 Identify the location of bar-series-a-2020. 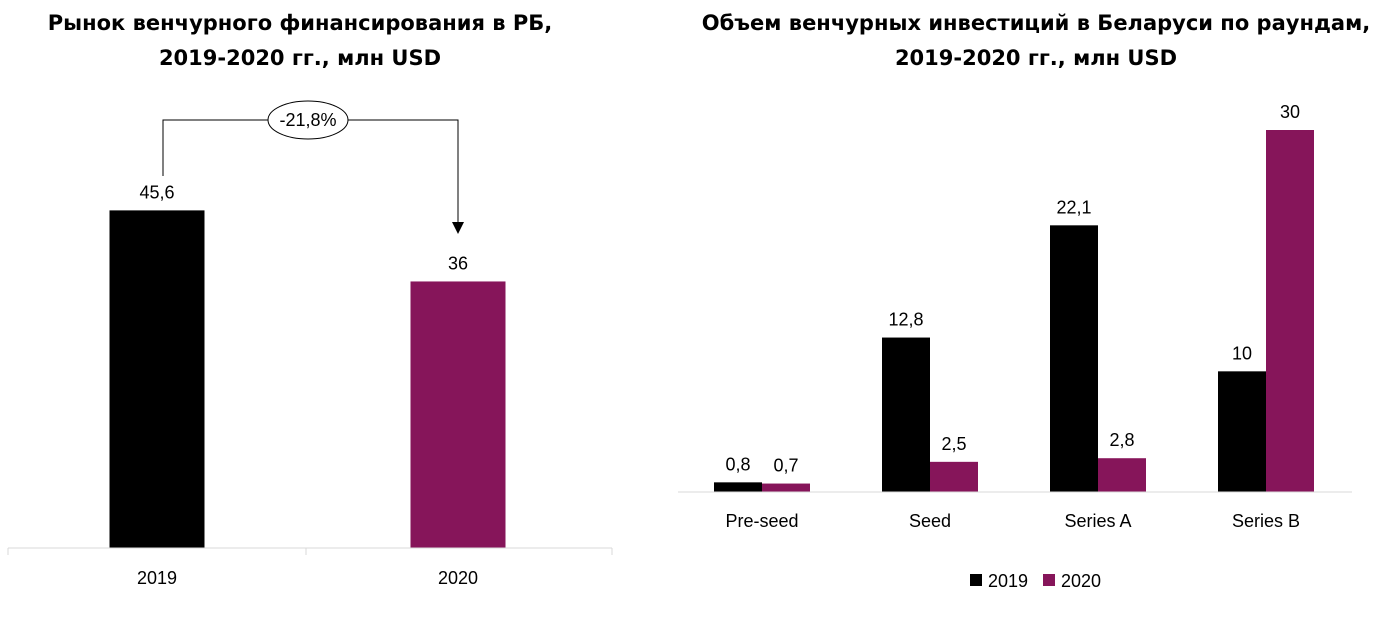
(1122, 475).